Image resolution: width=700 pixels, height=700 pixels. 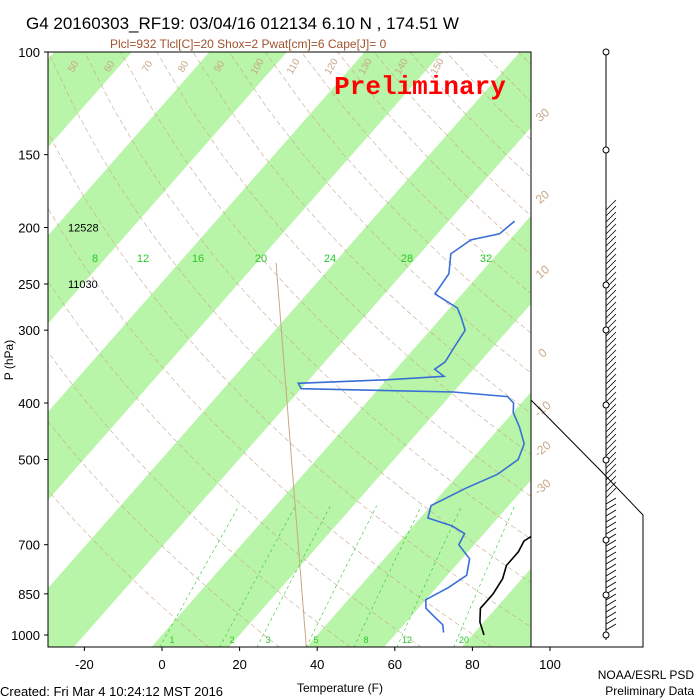 What do you see at coordinates (83, 285) in the screenshot?
I see `height-label: 11030` at bounding box center [83, 285].